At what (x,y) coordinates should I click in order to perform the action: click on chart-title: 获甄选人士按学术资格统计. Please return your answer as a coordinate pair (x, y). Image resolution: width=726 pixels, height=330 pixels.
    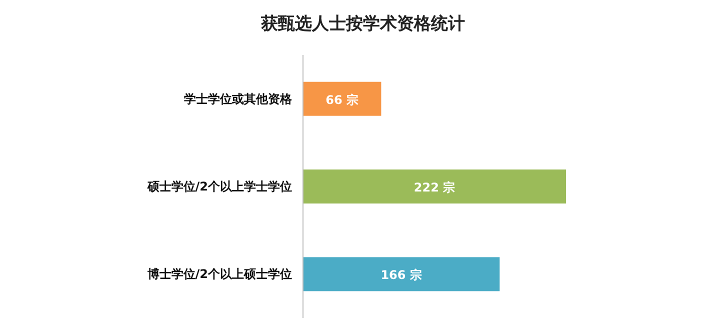
    Looking at the image, I should click on (362, 24).